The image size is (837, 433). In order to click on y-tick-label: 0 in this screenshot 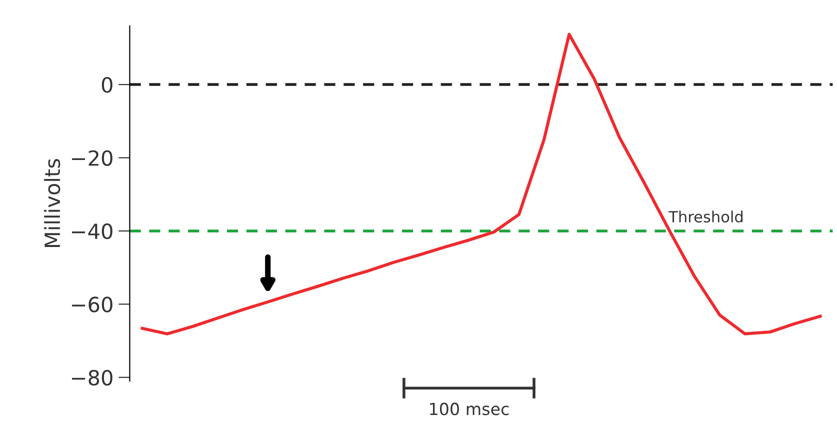, I will do `click(107, 85)`.